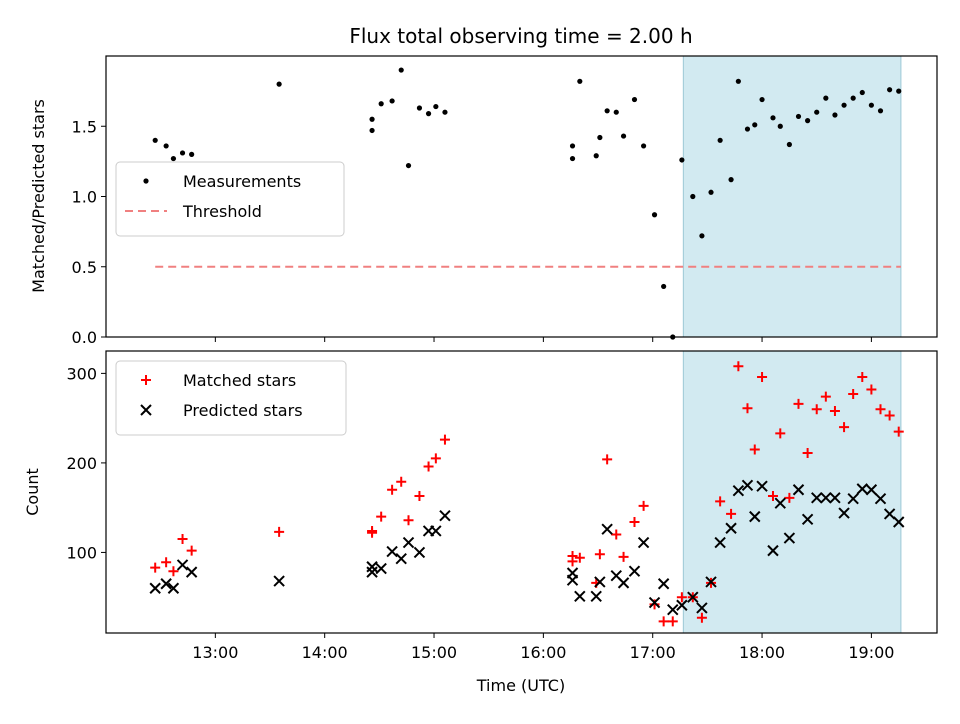  What do you see at coordinates (84, 197) in the screenshot?
I see `y-tick-label: 1.0` at bounding box center [84, 197].